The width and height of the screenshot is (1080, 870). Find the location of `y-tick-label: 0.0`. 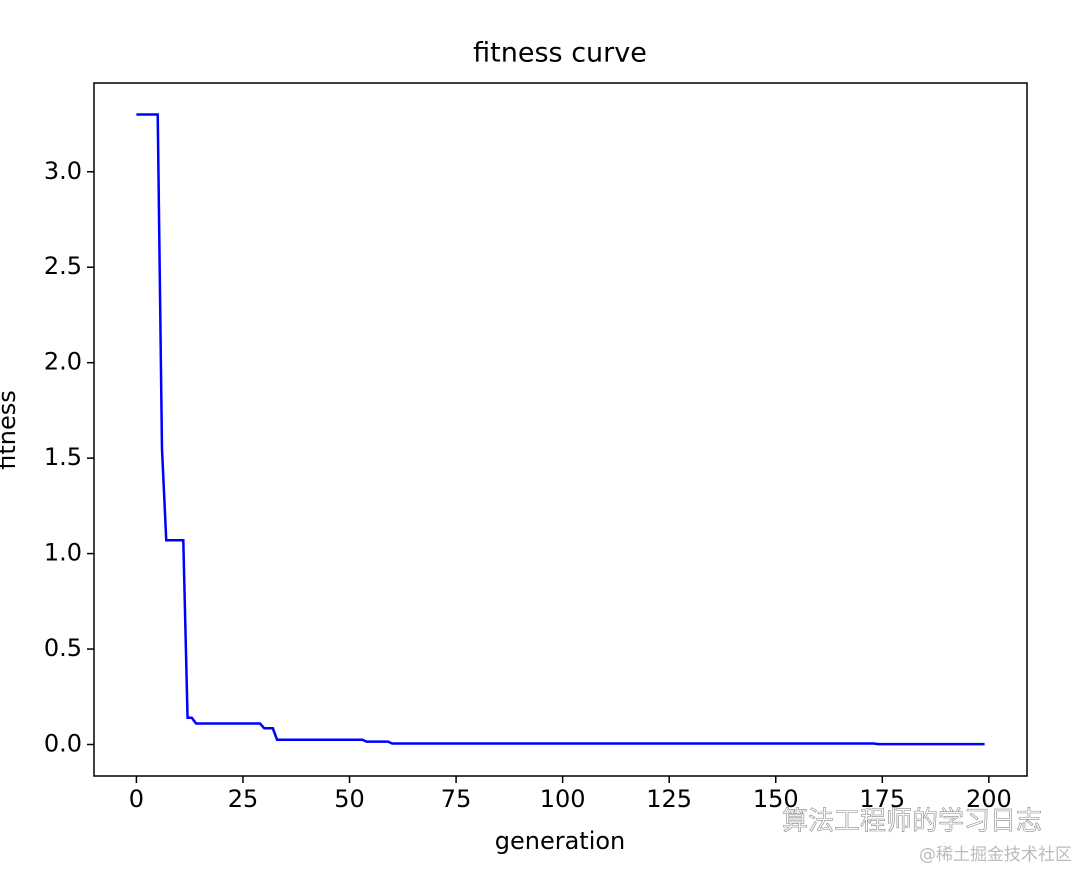

y-tick-label: 0.0 is located at coordinates (63, 744).